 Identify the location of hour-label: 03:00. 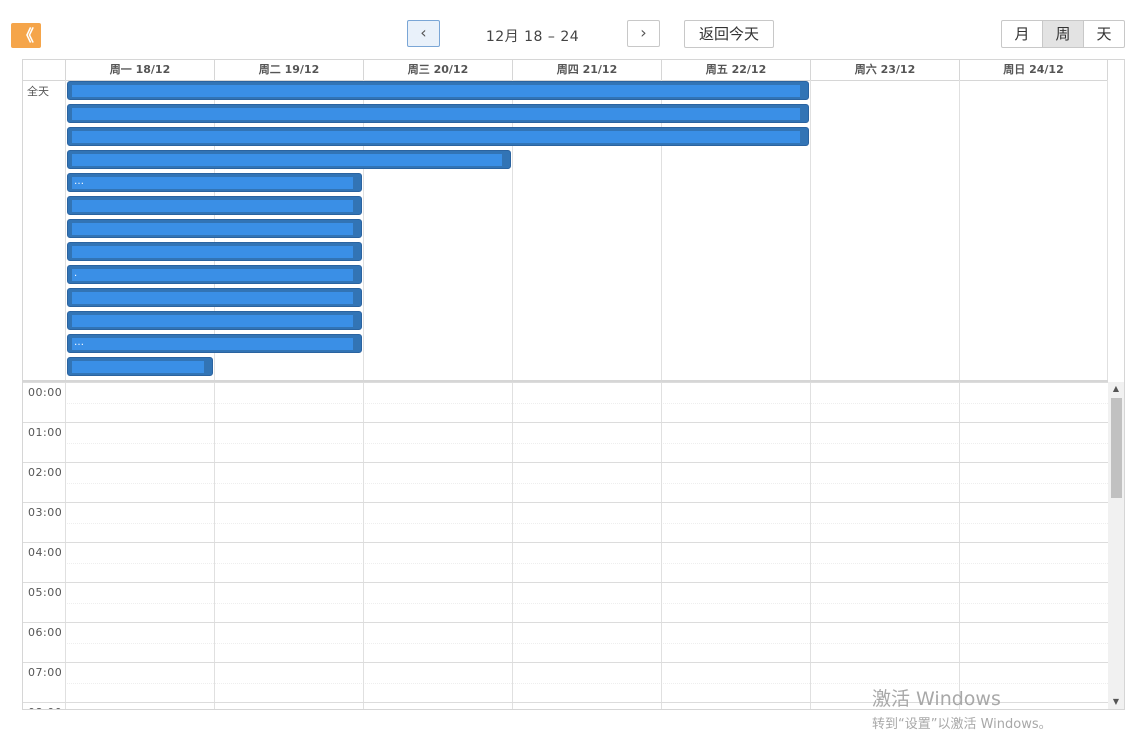
(45, 512).